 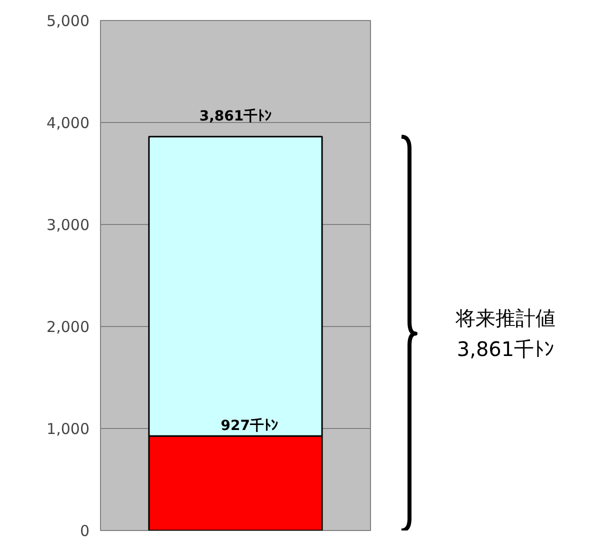 What do you see at coordinates (68, 327) in the screenshot?
I see `y-tick-label: 2,000` at bounding box center [68, 327].